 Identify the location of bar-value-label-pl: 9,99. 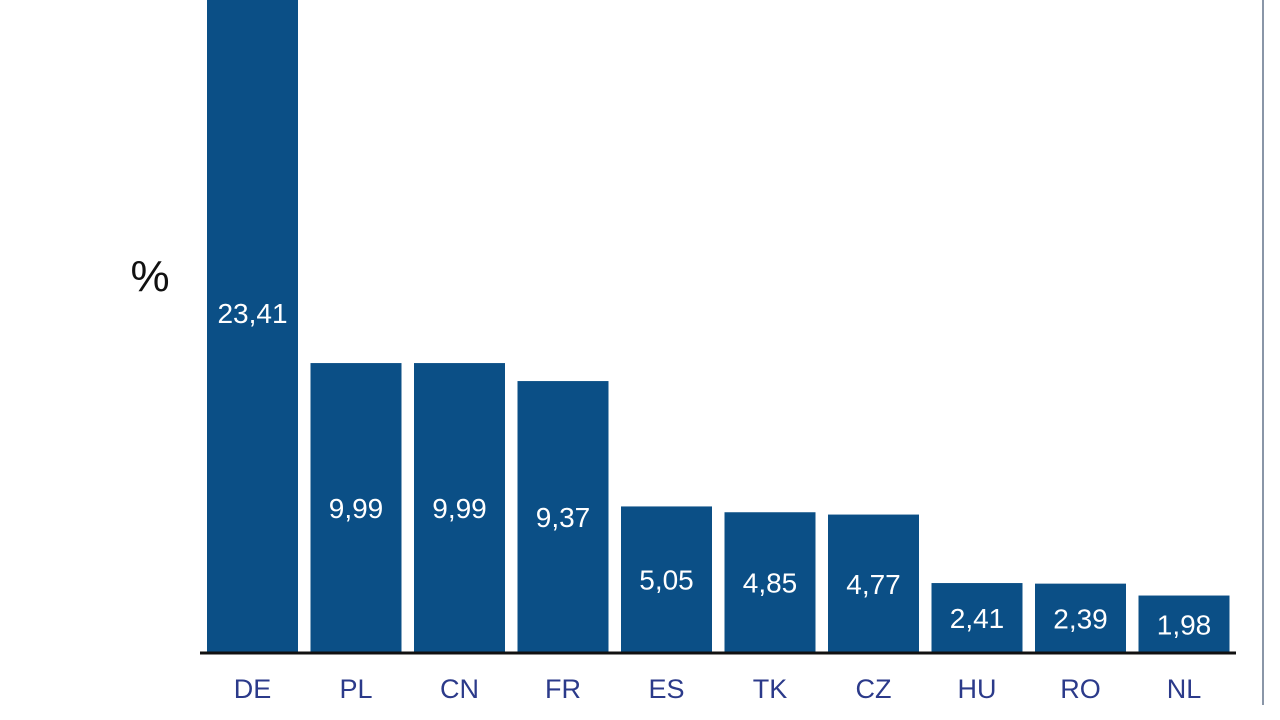
(356, 508).